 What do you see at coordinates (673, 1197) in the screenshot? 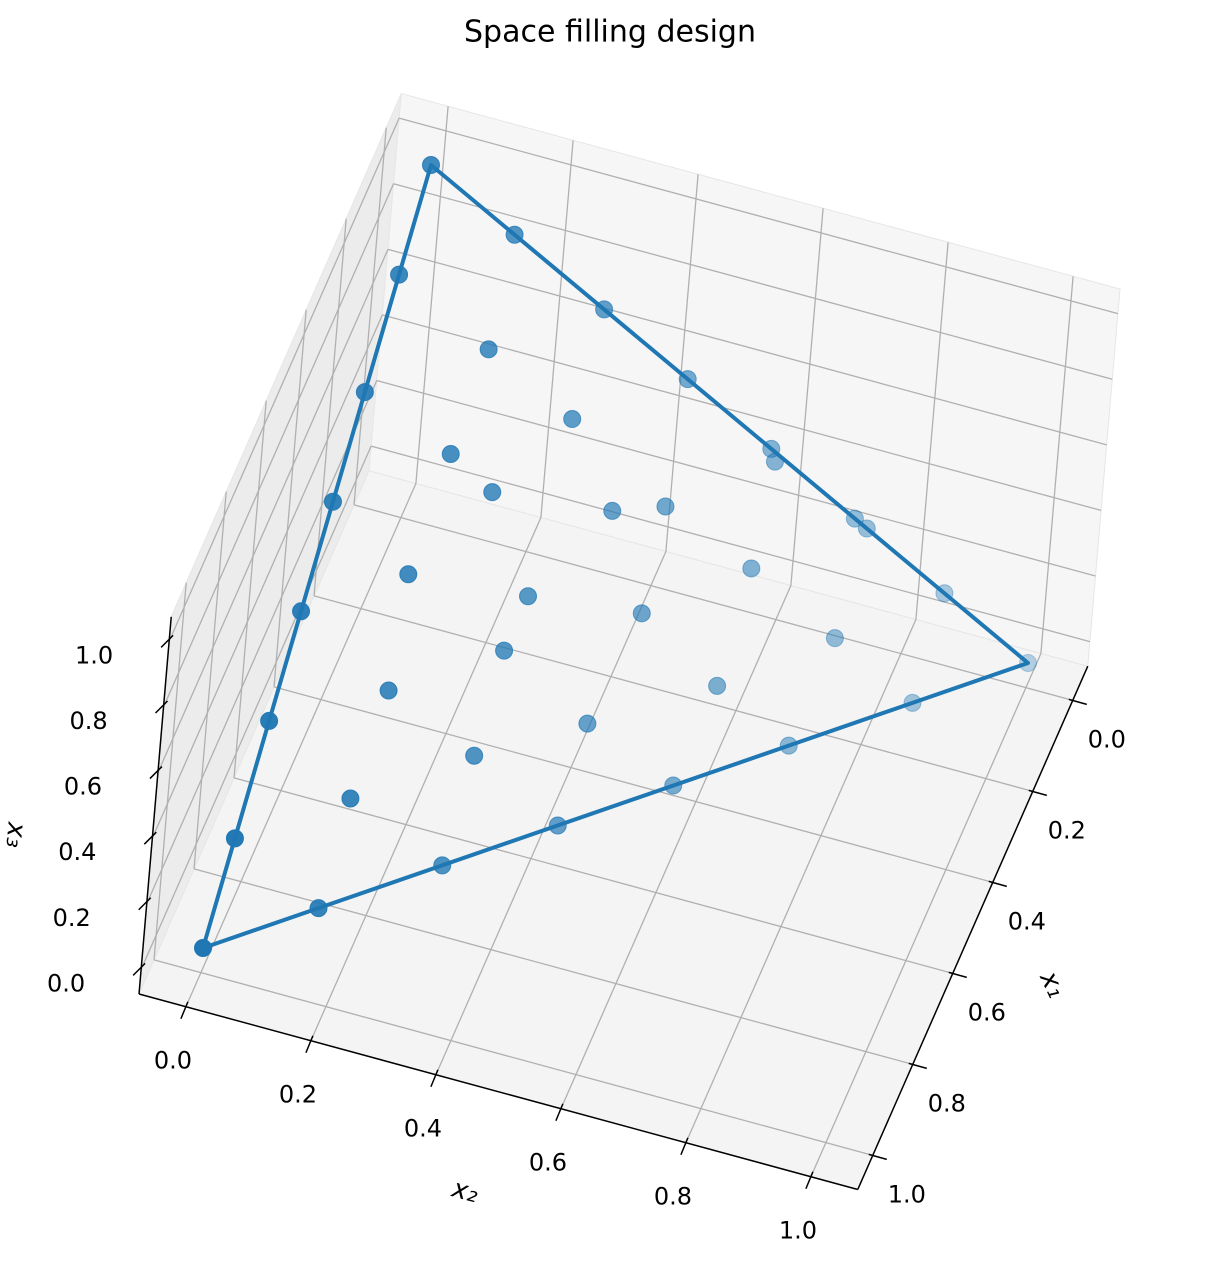
I see `y-tick-label: 0.8` at bounding box center [673, 1197].